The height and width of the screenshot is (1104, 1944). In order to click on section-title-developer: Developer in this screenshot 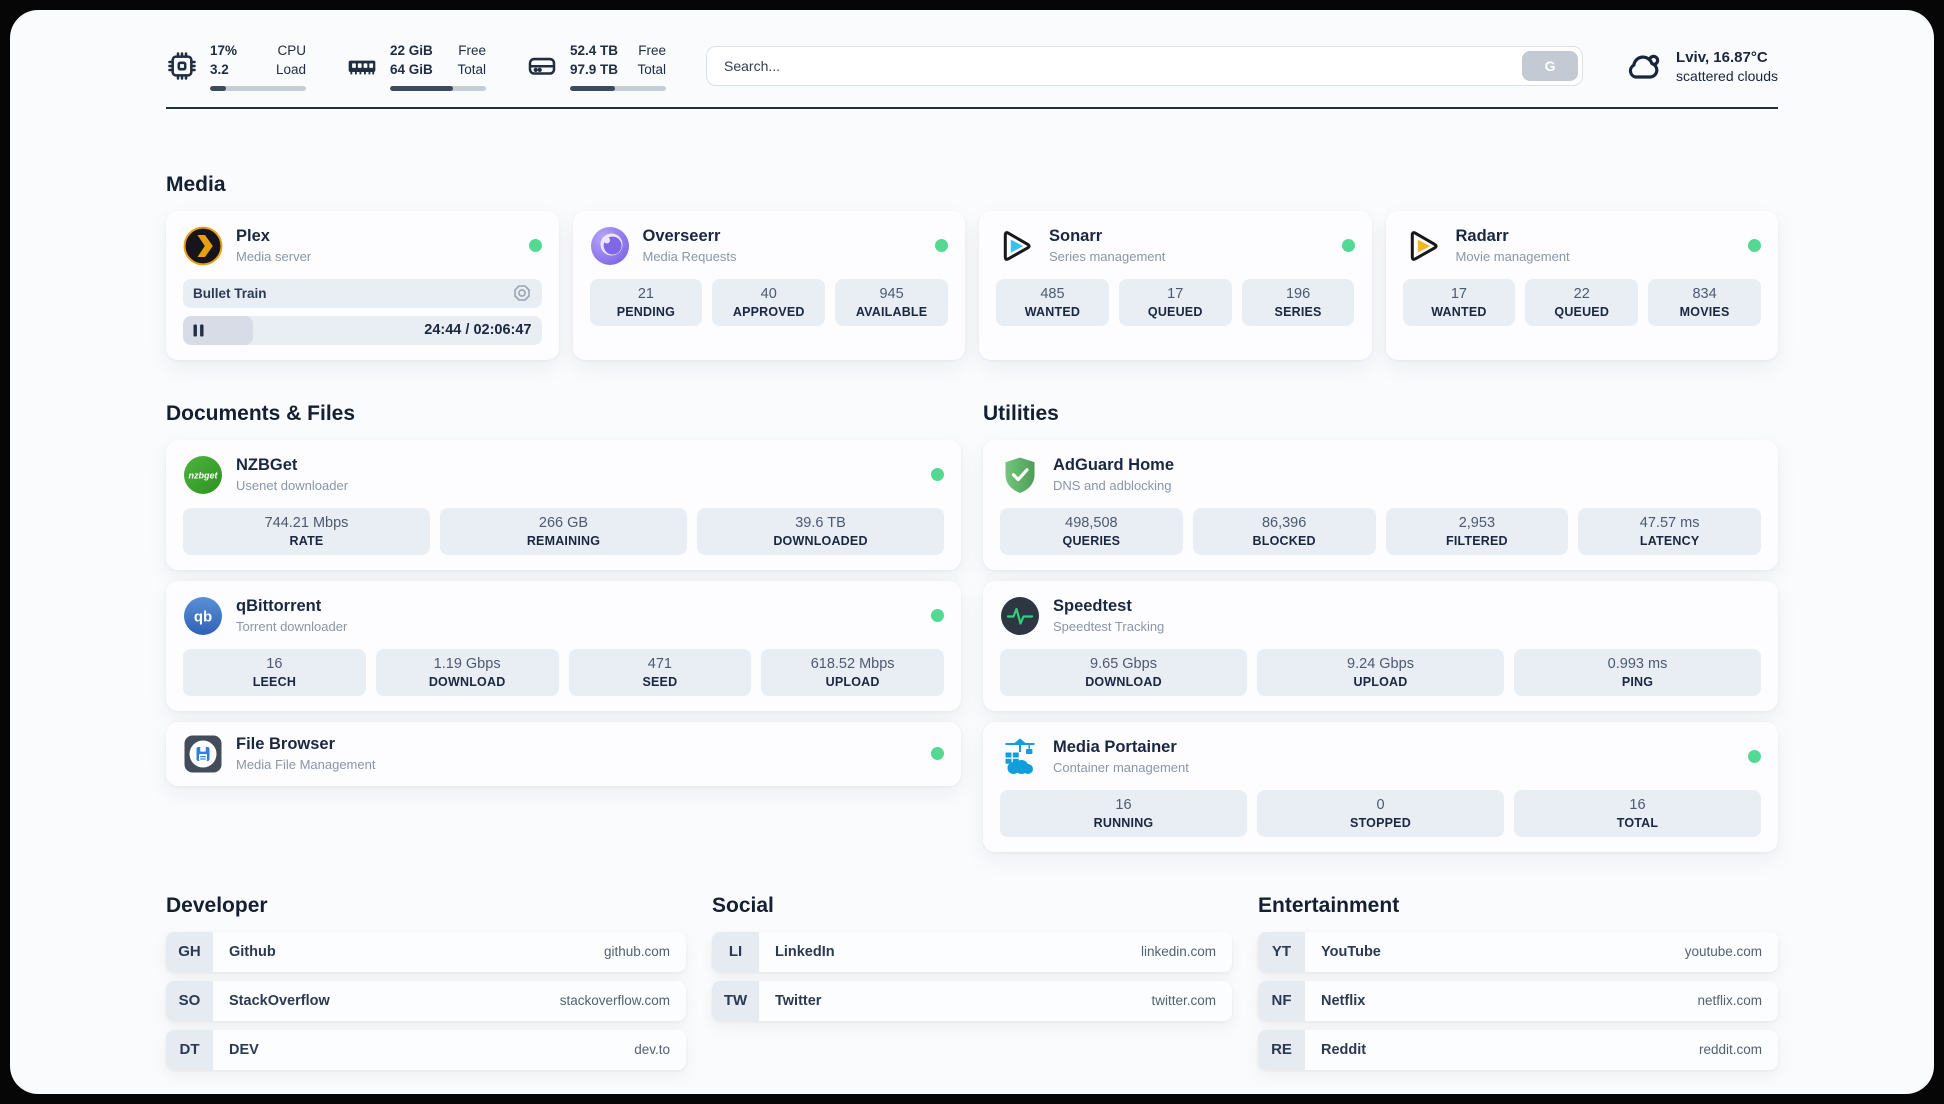, I will do `click(217, 905)`.